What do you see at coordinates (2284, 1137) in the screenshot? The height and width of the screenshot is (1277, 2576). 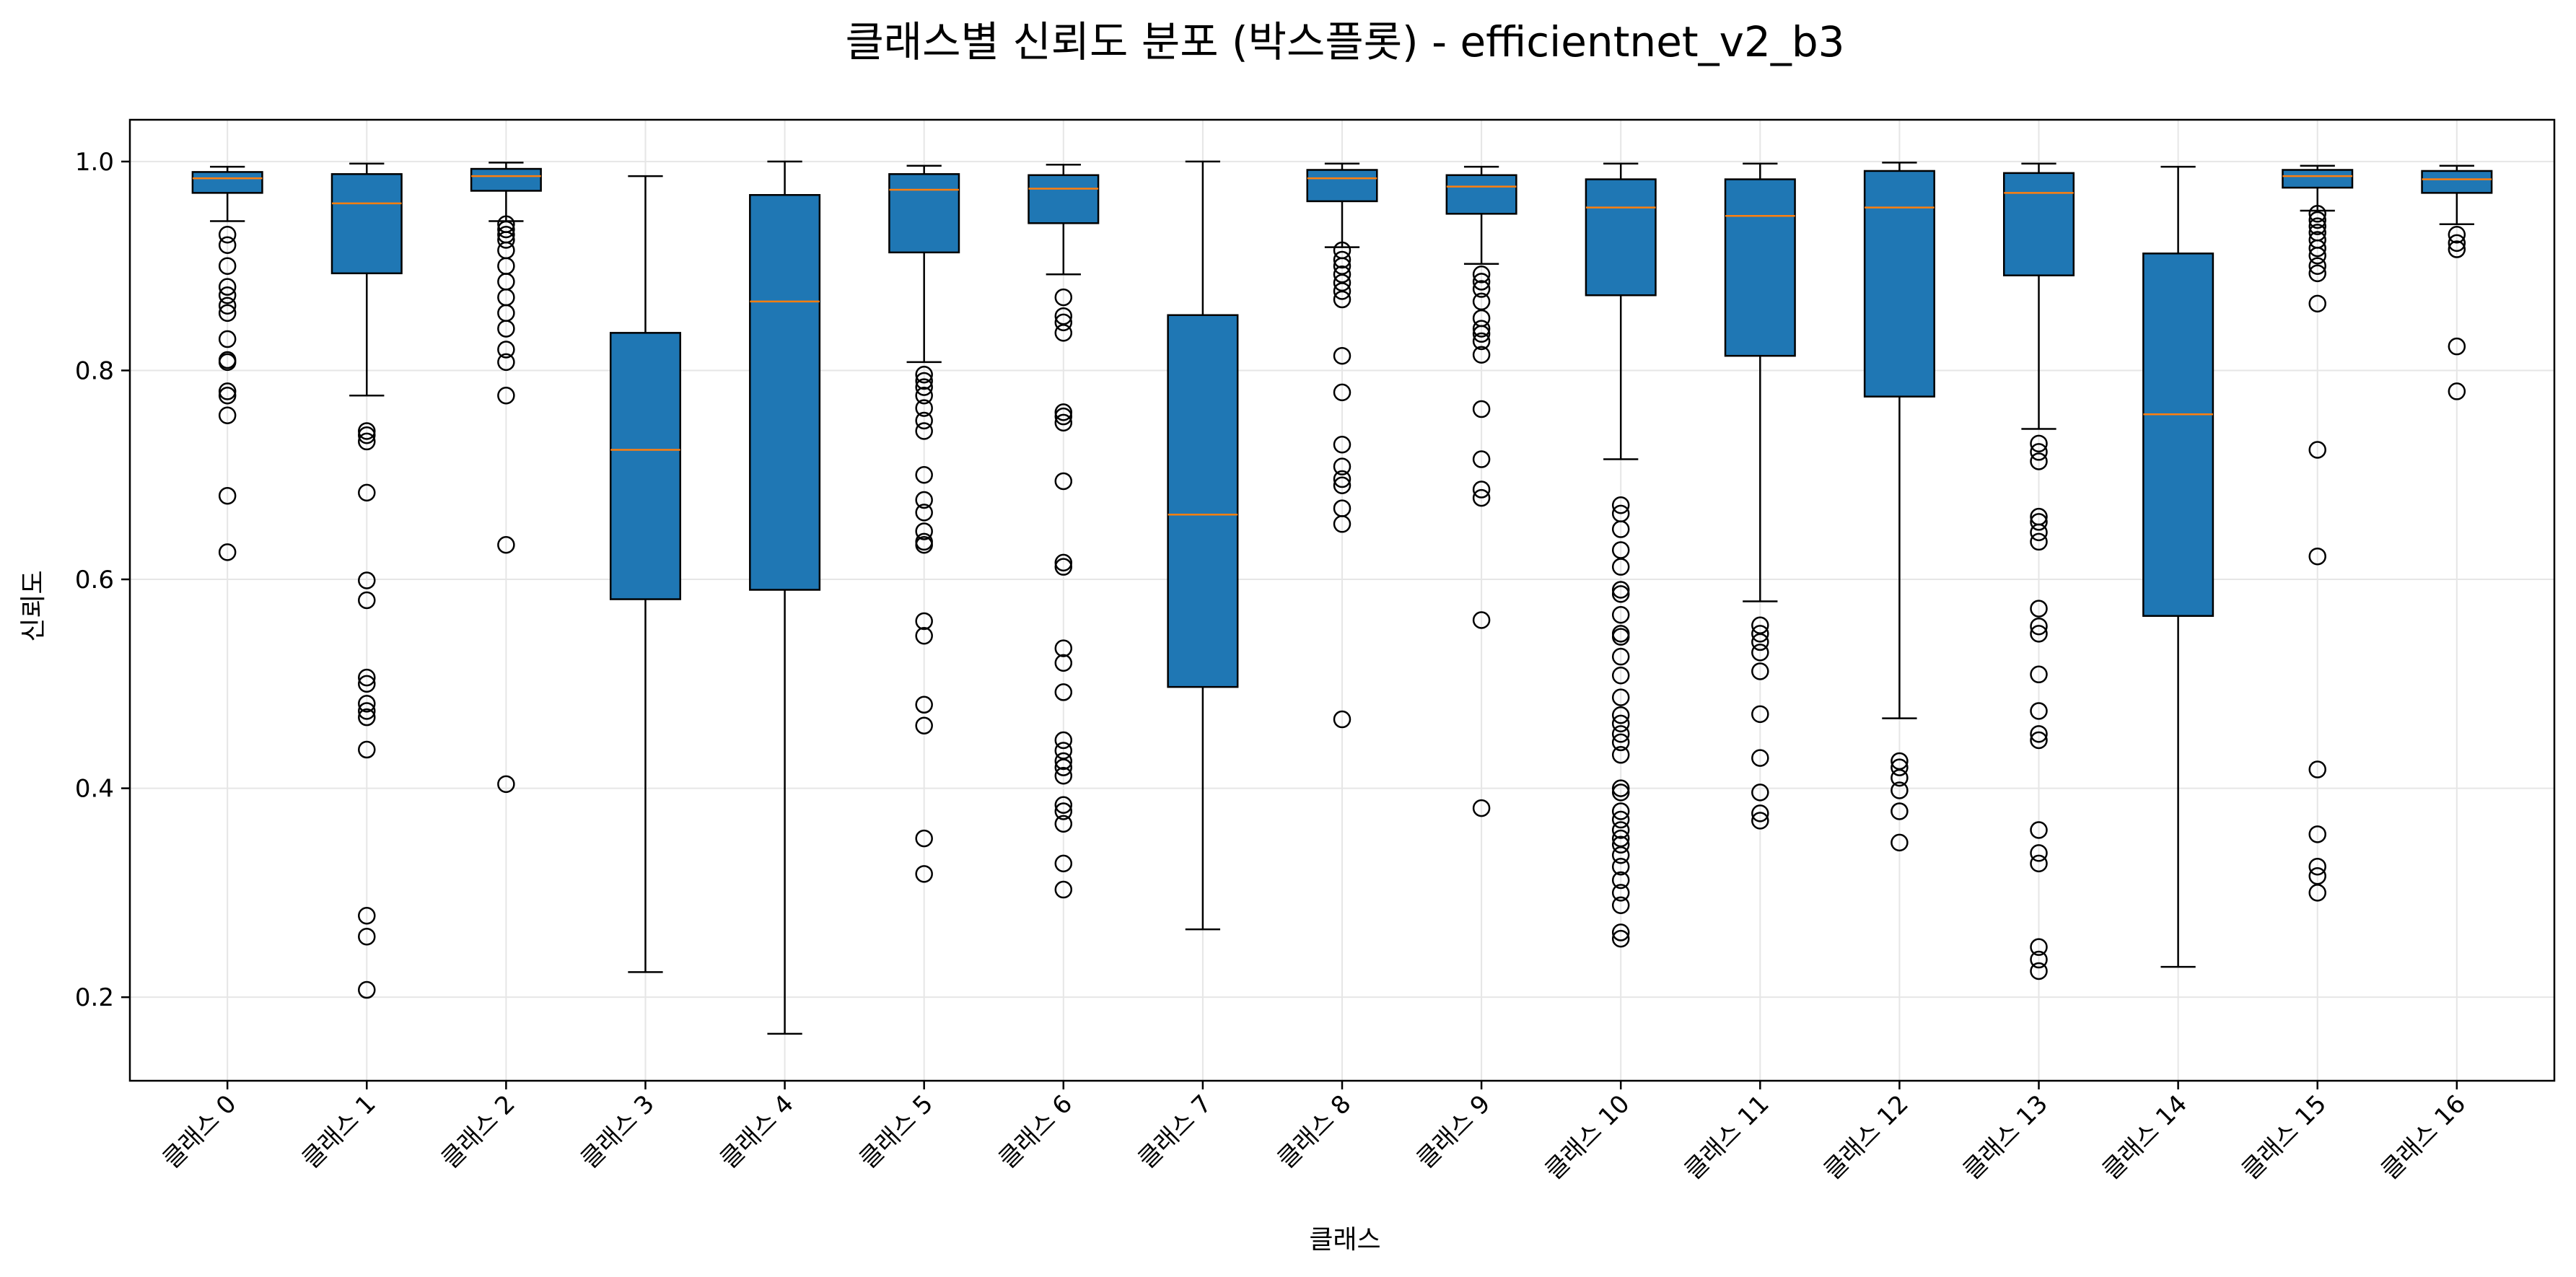 I see `x-tick-label: 클래스 15` at bounding box center [2284, 1137].